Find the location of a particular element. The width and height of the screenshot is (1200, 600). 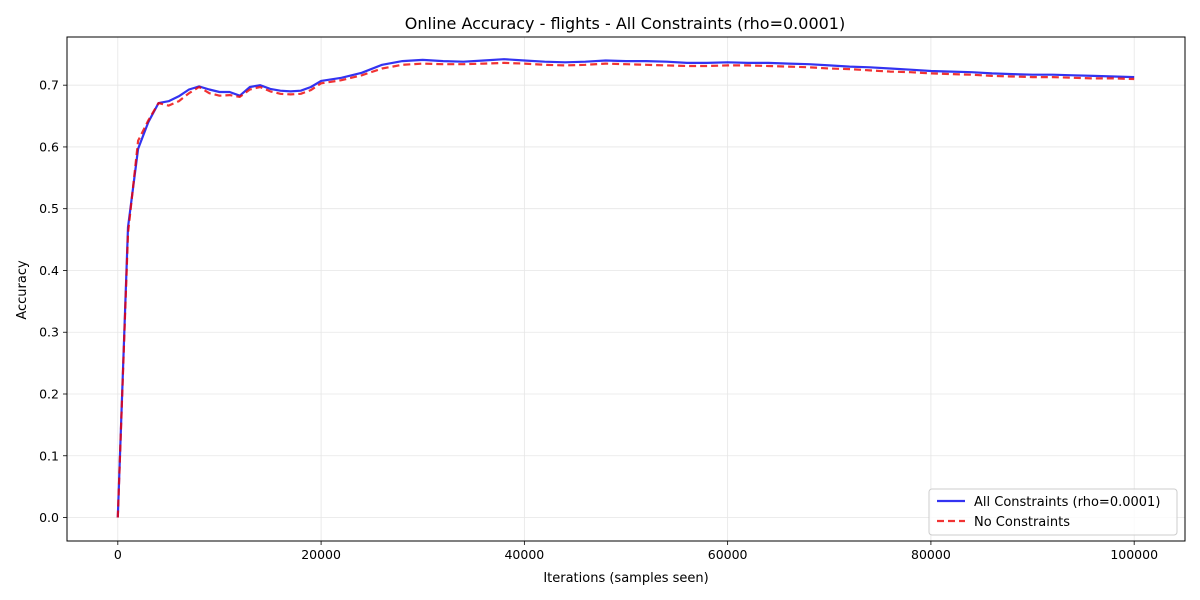

x-tick-label: 20000 is located at coordinates (321, 554).